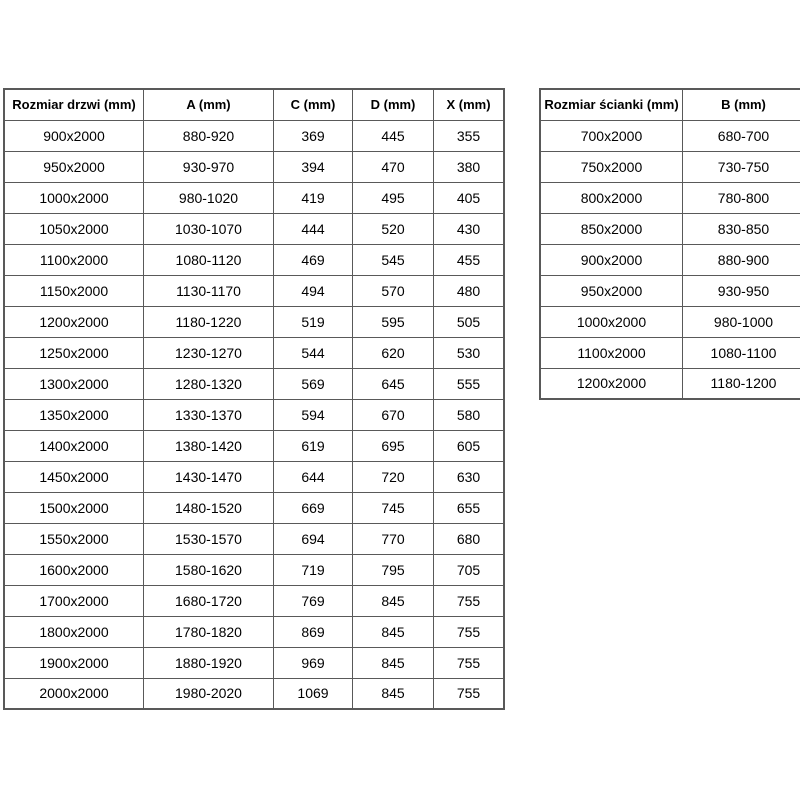  Describe the element at coordinates (313, 476) in the screenshot. I see `table-cell: 644` at that location.